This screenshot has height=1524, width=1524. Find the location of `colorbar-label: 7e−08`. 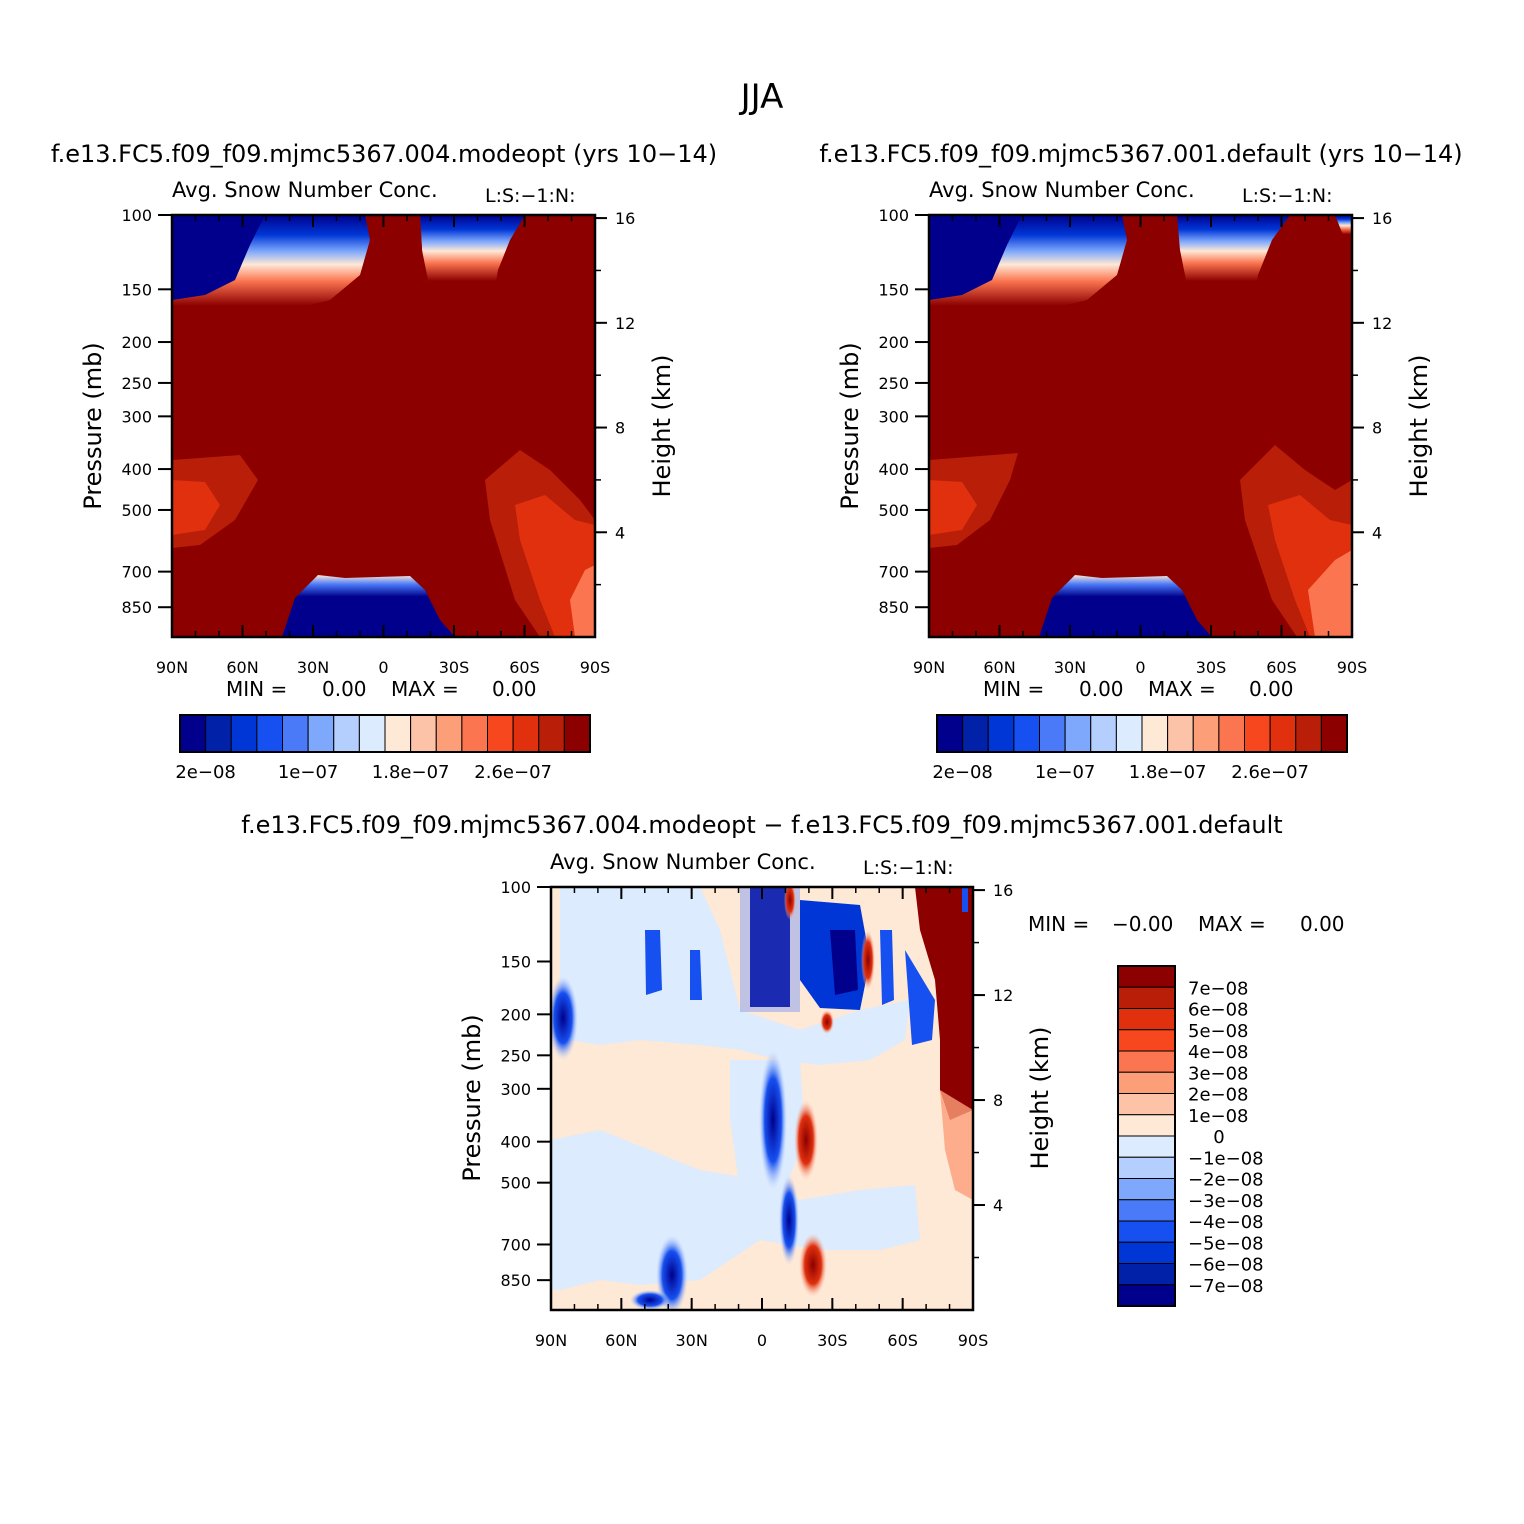

colorbar-label: 7e−08 is located at coordinates (1218, 988).